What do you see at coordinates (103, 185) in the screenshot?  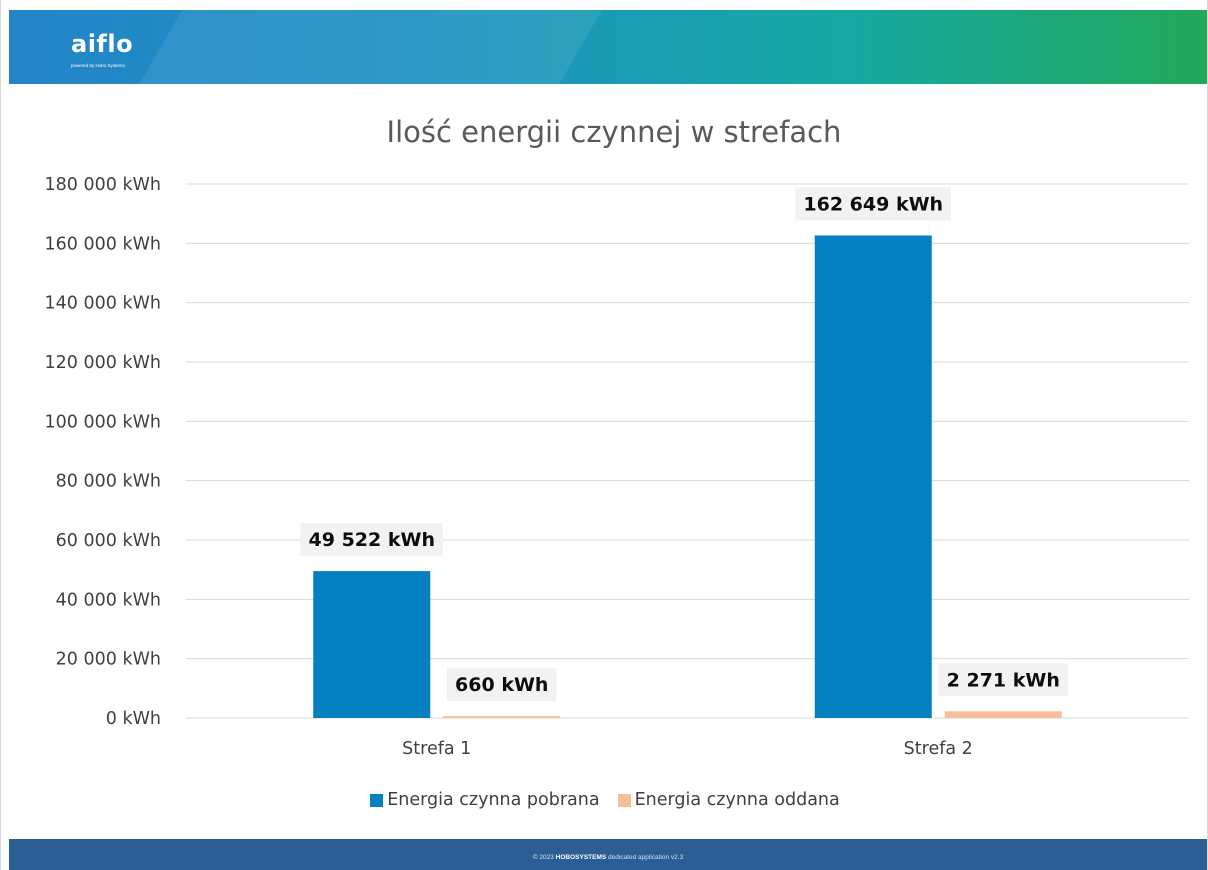 I see `y-tick-label: 180 000 kWh` at bounding box center [103, 185].